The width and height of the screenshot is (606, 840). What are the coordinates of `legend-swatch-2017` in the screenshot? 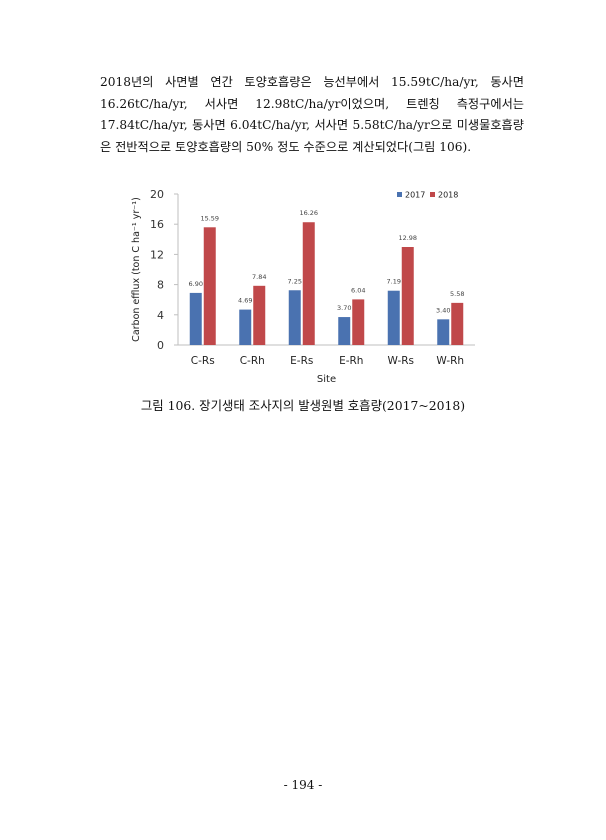 It's located at (399, 194).